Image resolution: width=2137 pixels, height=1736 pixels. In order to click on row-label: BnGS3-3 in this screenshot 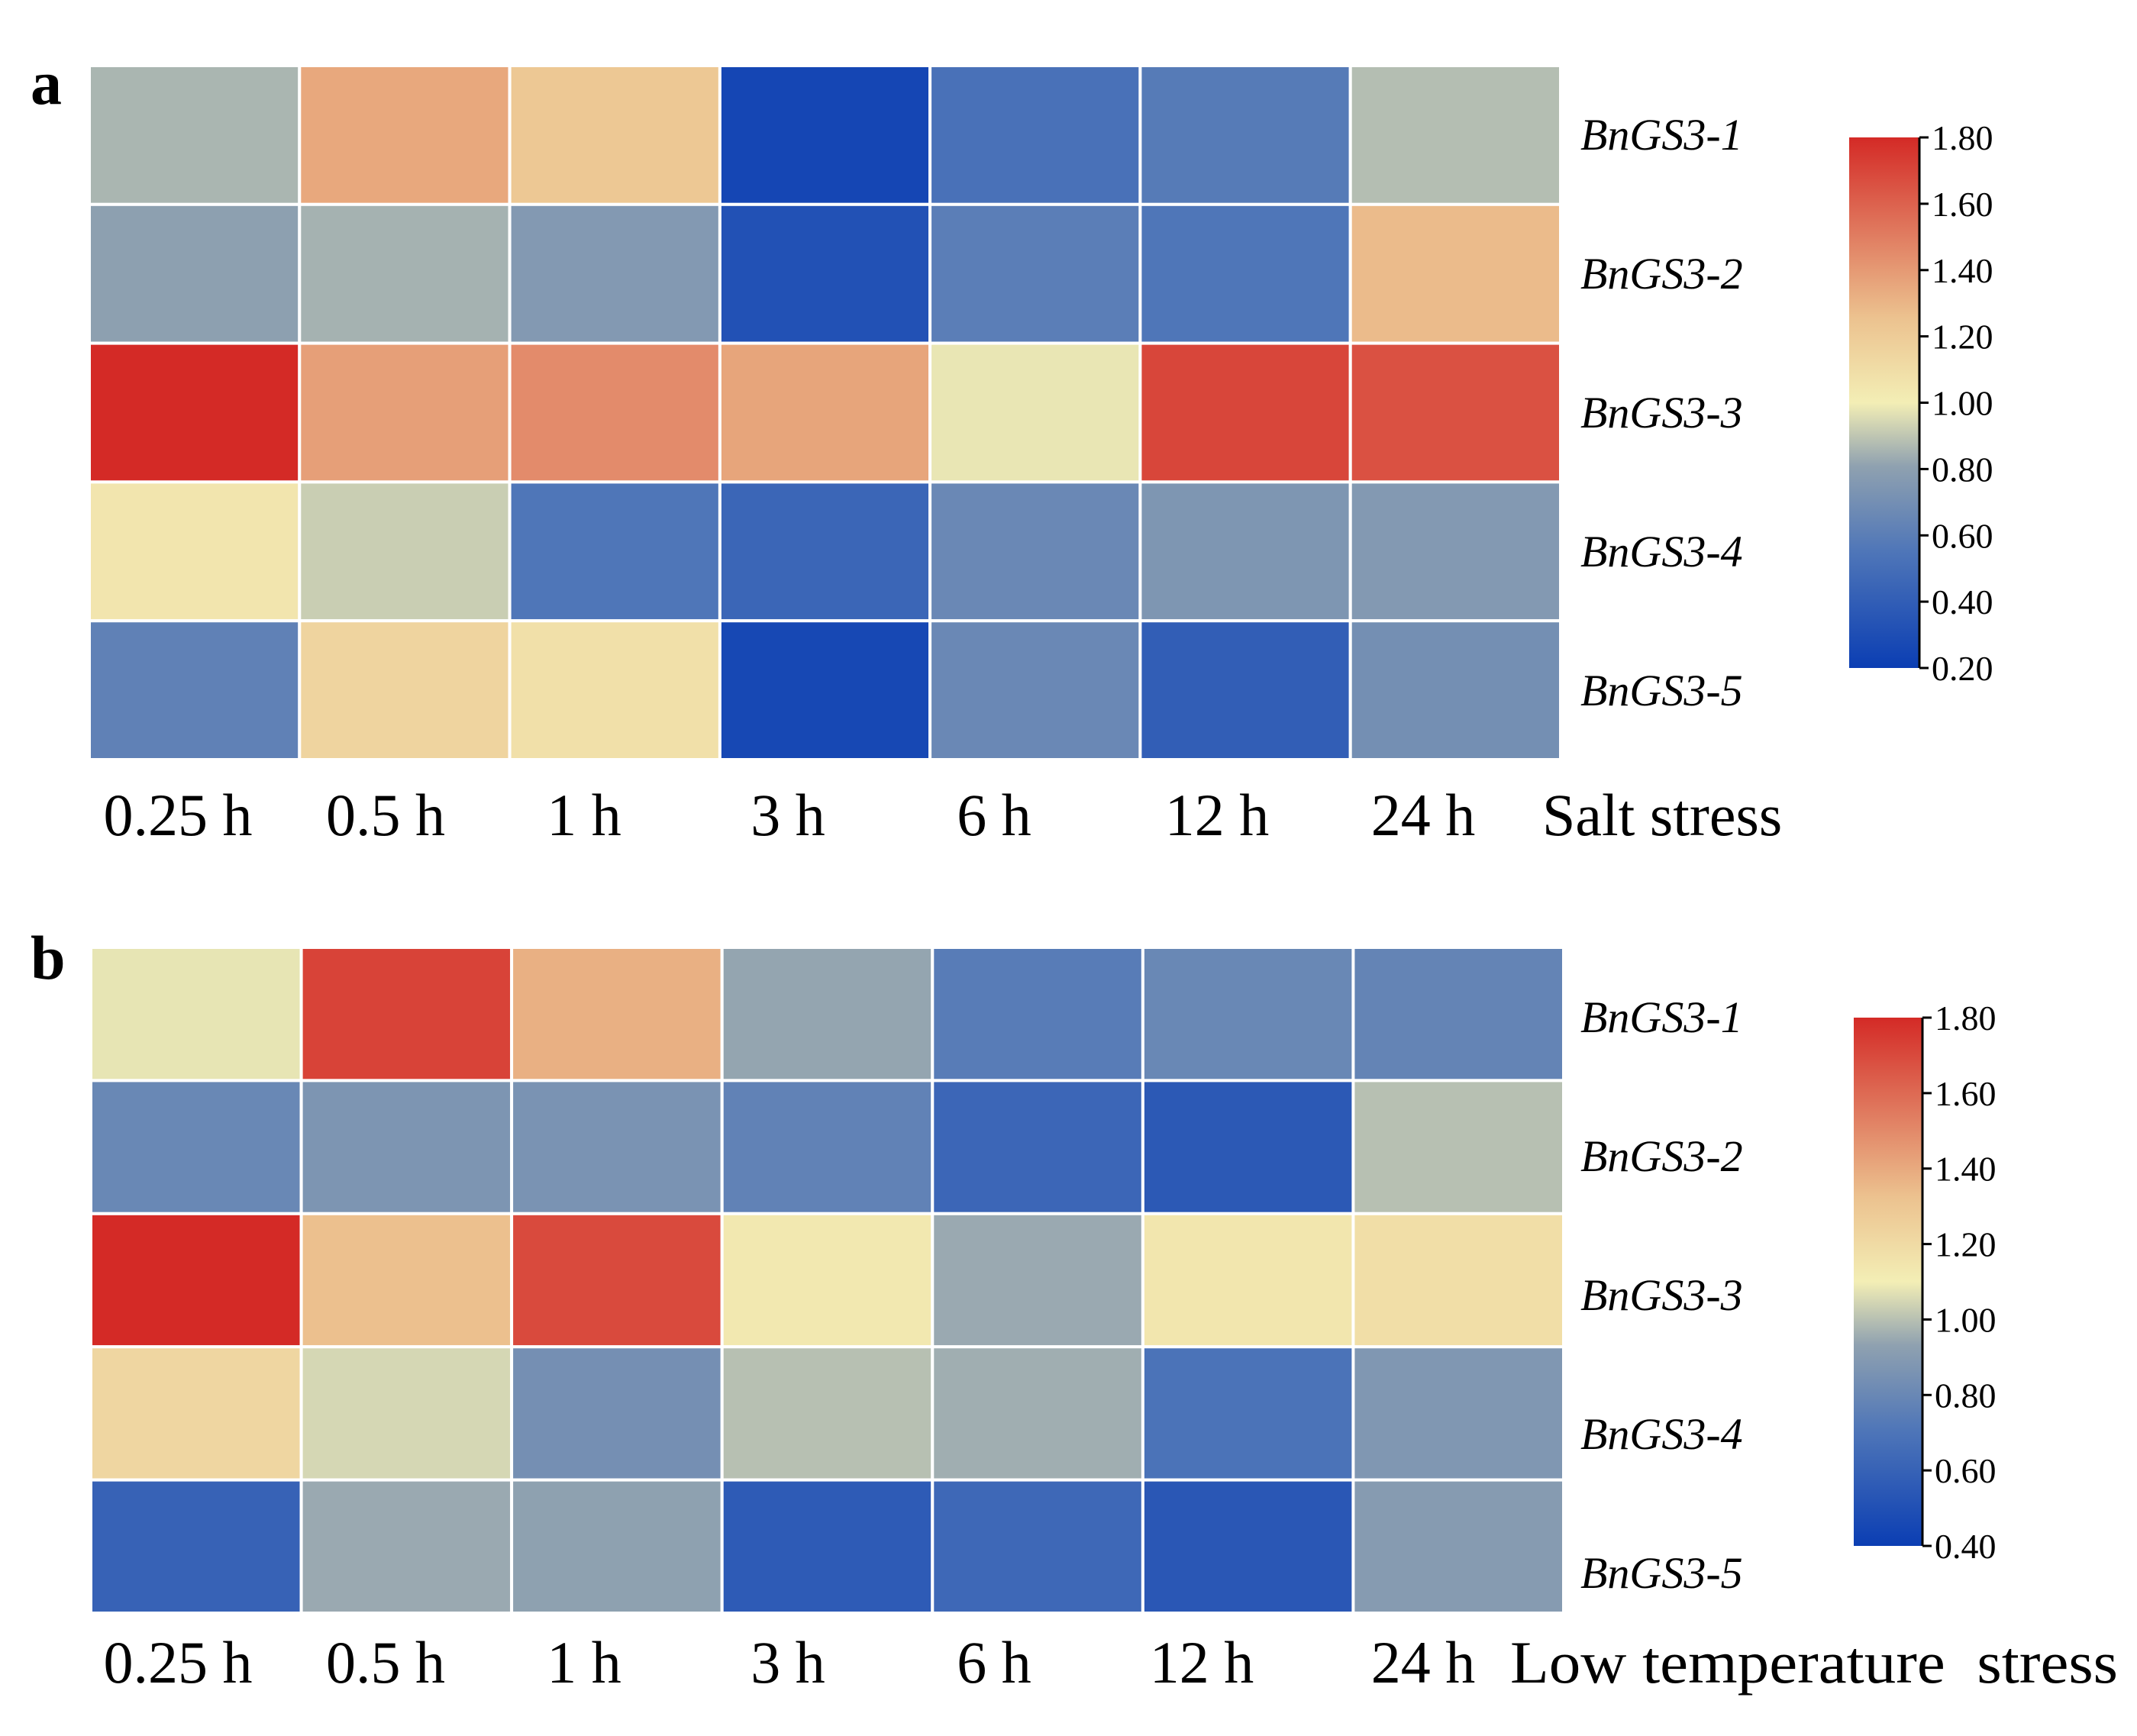, I will do `click(1661, 413)`.